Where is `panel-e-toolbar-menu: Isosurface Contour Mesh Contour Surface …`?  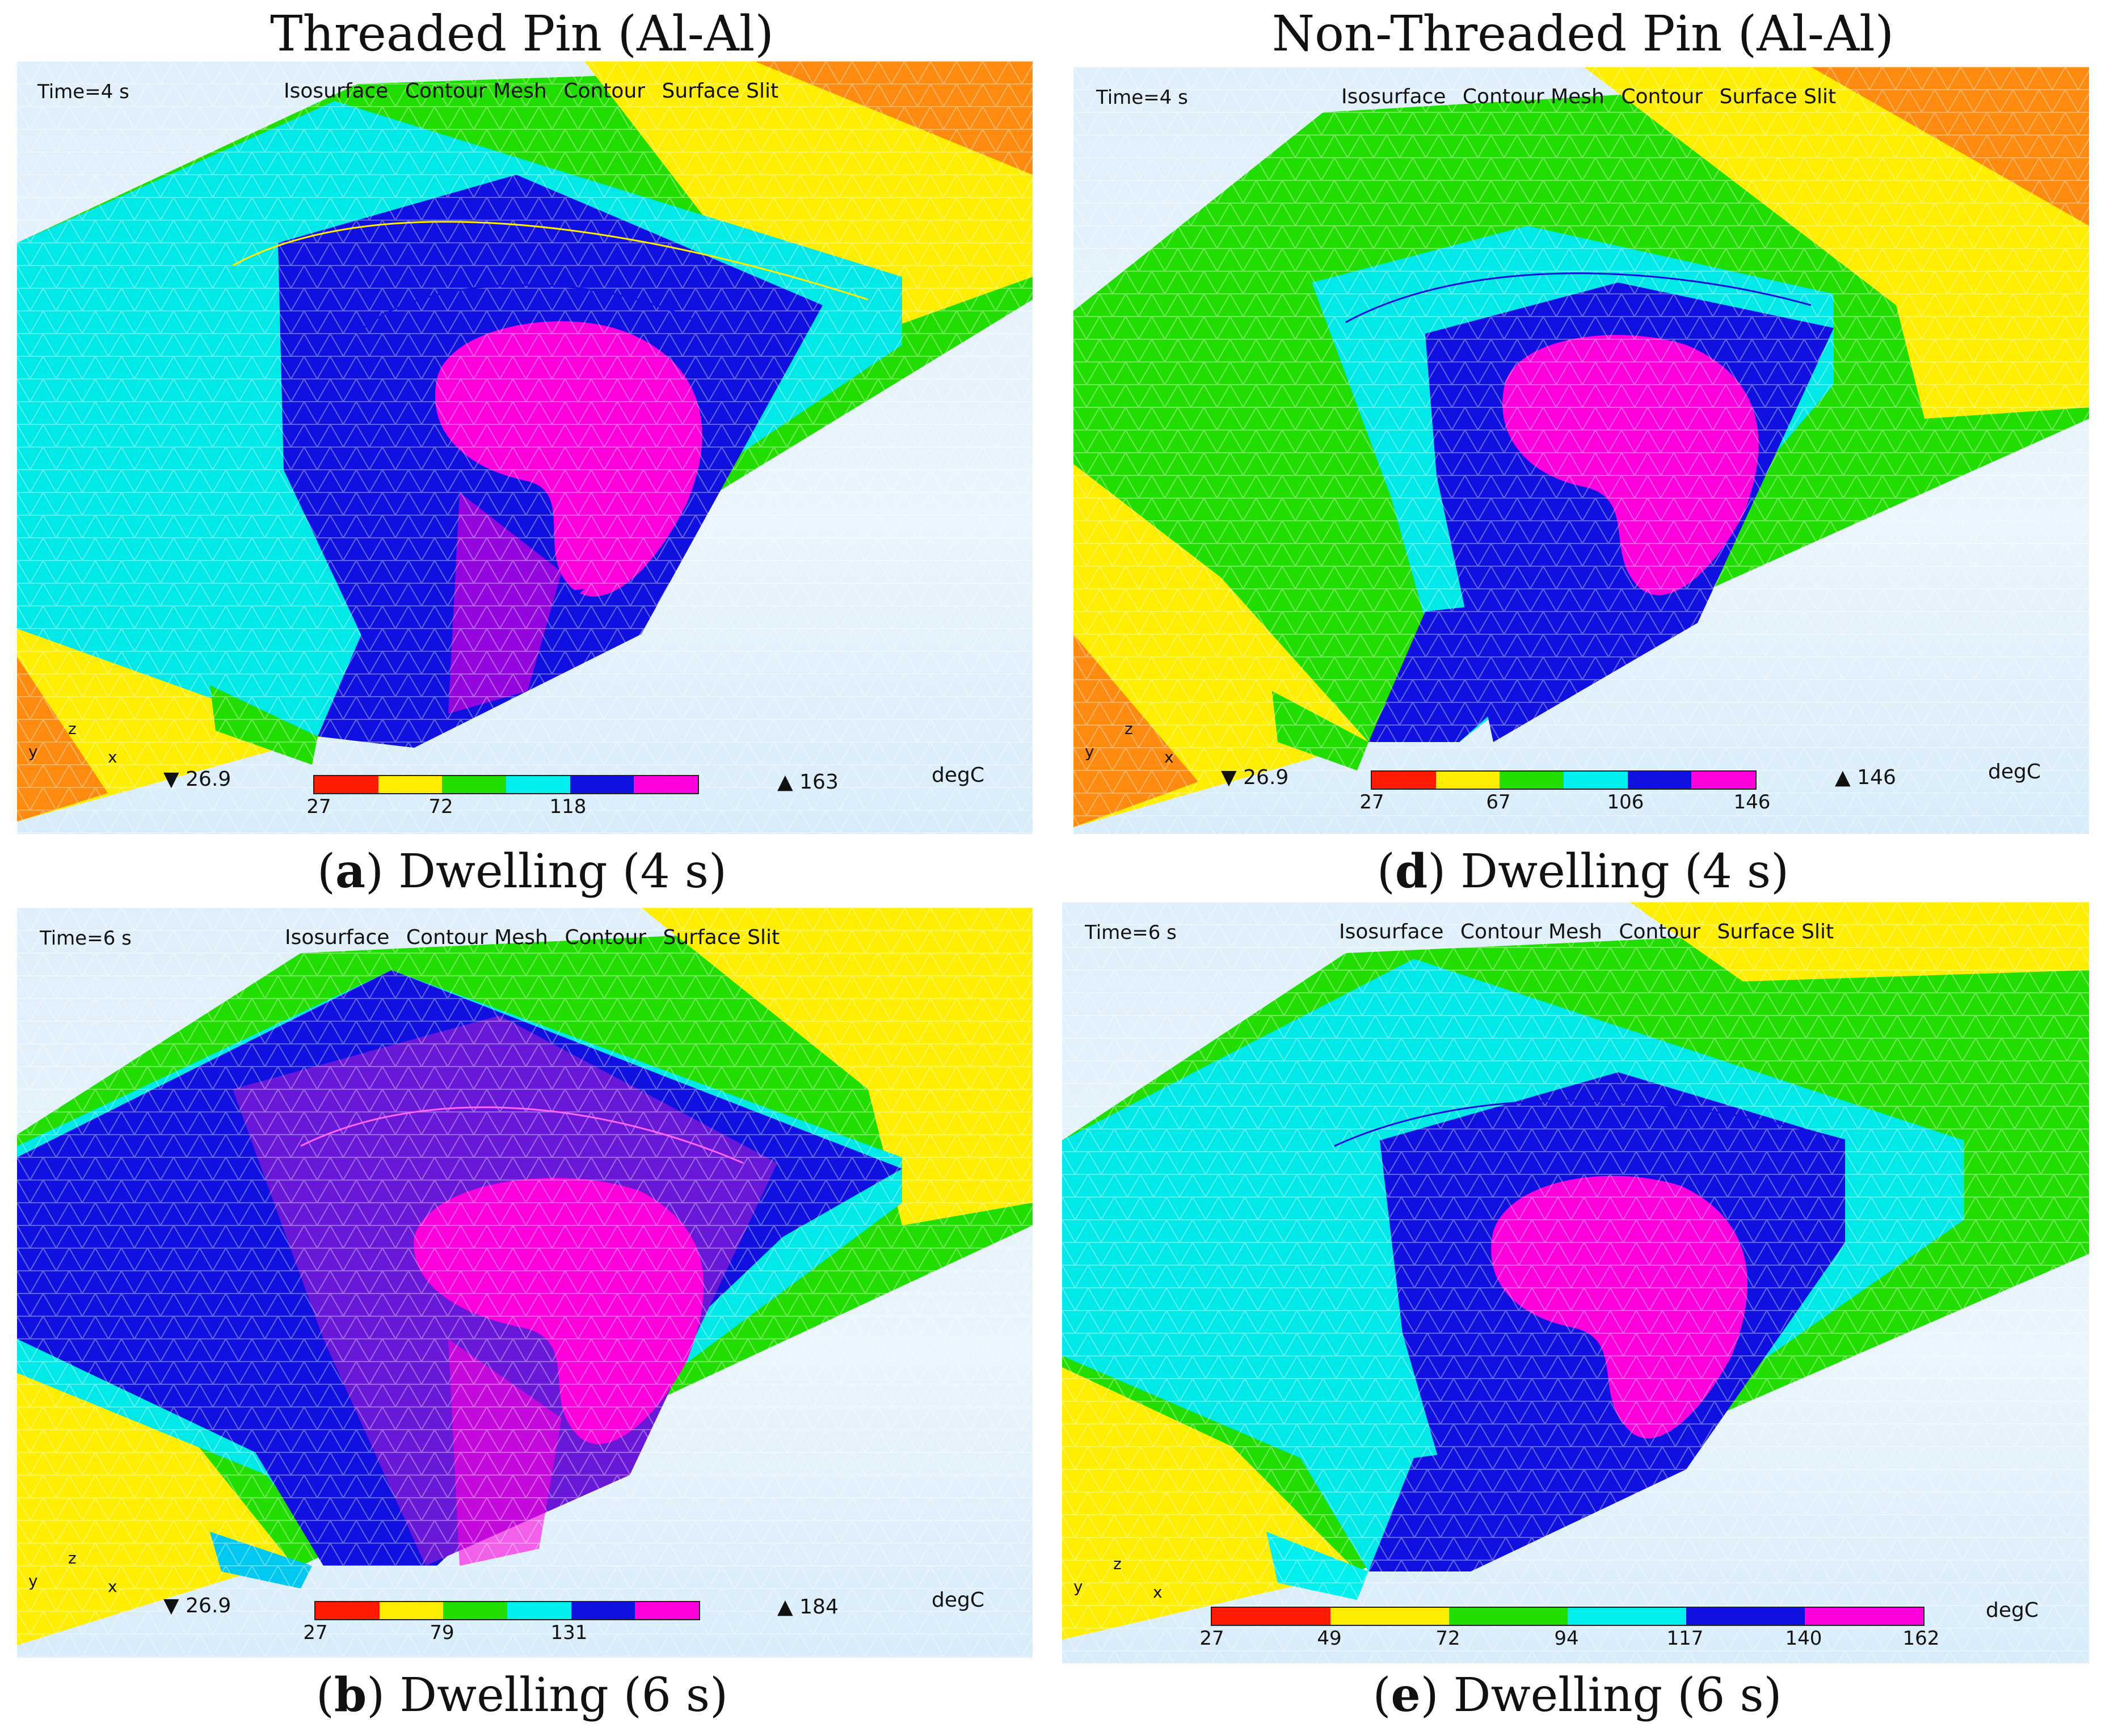 panel-e-toolbar-menu: Isosurface Contour Mesh Contour Surface … is located at coordinates (1591, 931).